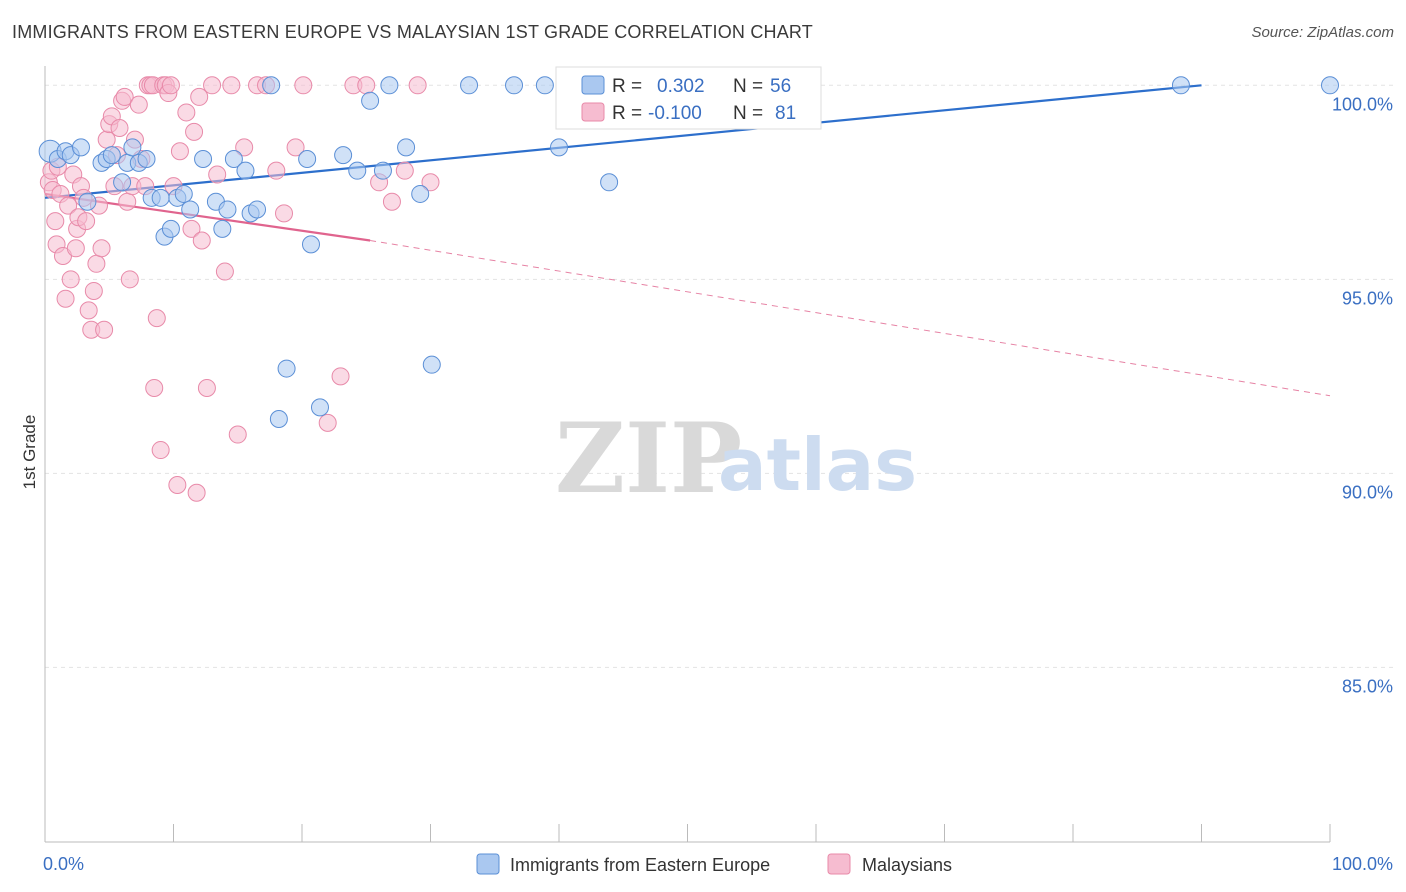 The width and height of the screenshot is (1406, 892). What do you see at coordinates (488, 864) in the screenshot?
I see `legend-blue-swatch` at bounding box center [488, 864].